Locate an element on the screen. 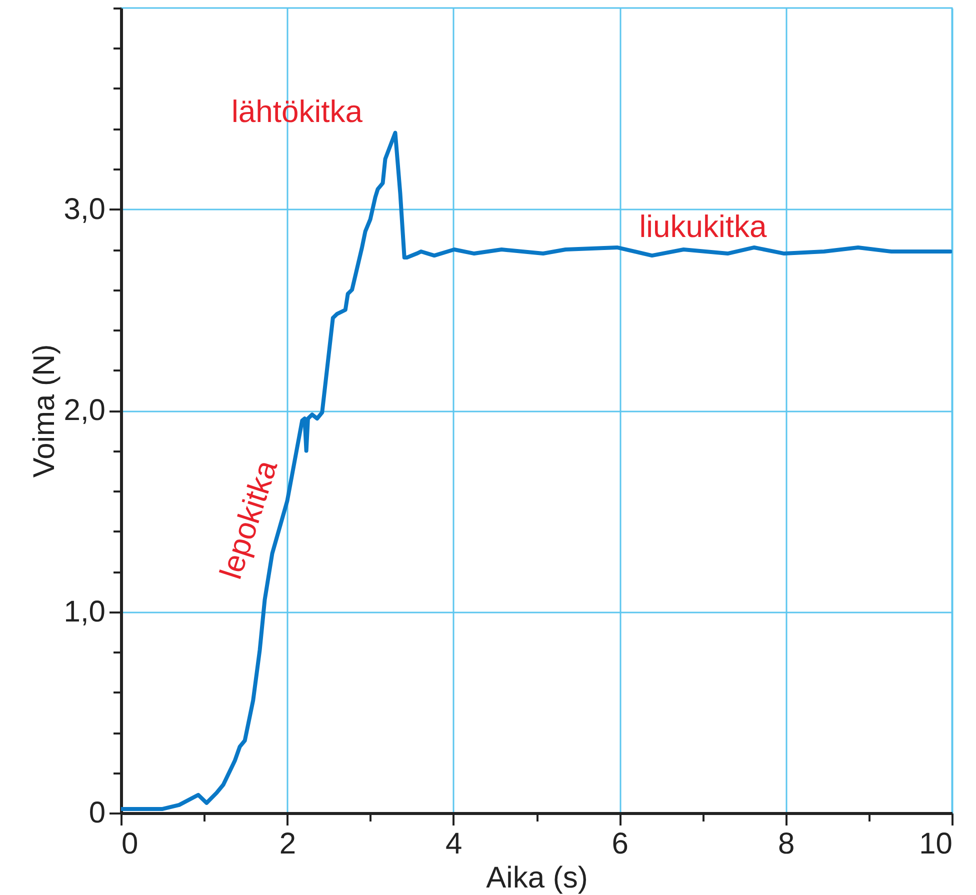  y-axis-title: Voima (N) is located at coordinates (44, 411).